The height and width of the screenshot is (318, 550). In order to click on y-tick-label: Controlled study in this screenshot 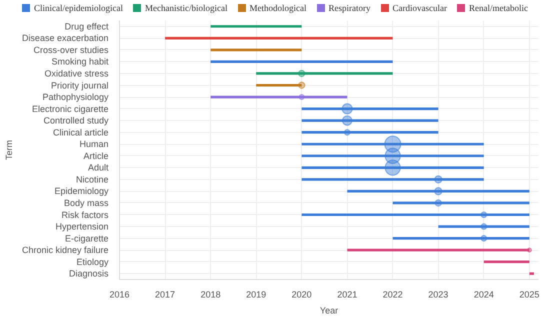, I will do `click(76, 121)`.